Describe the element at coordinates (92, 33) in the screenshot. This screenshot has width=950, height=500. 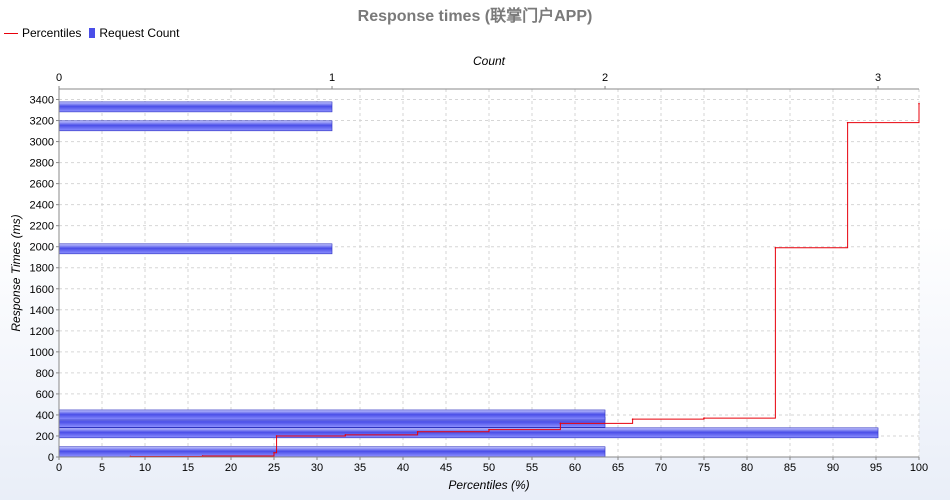
I see `request-count-swatch` at that location.